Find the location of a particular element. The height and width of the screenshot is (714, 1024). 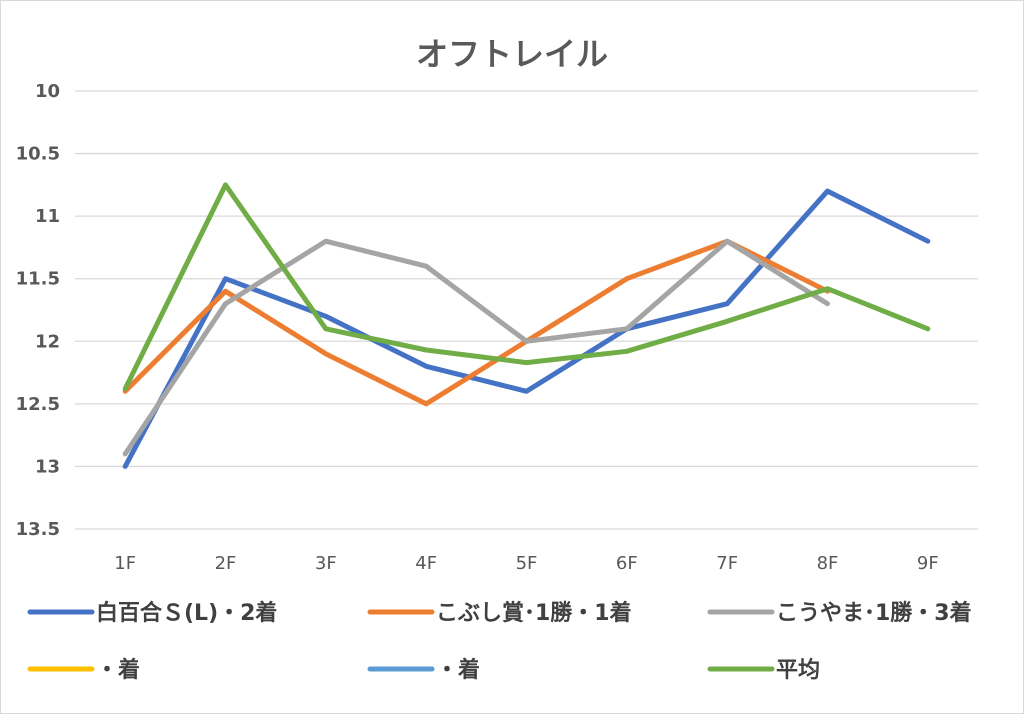

x-tick-label: 1F is located at coordinates (125, 563).